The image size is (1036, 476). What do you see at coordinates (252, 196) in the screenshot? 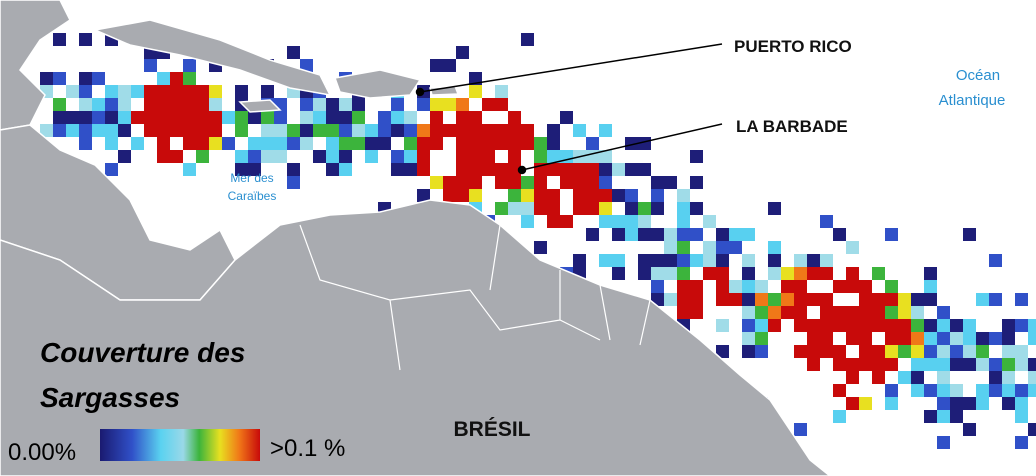
I see `label-sea: Caraïbes` at bounding box center [252, 196].